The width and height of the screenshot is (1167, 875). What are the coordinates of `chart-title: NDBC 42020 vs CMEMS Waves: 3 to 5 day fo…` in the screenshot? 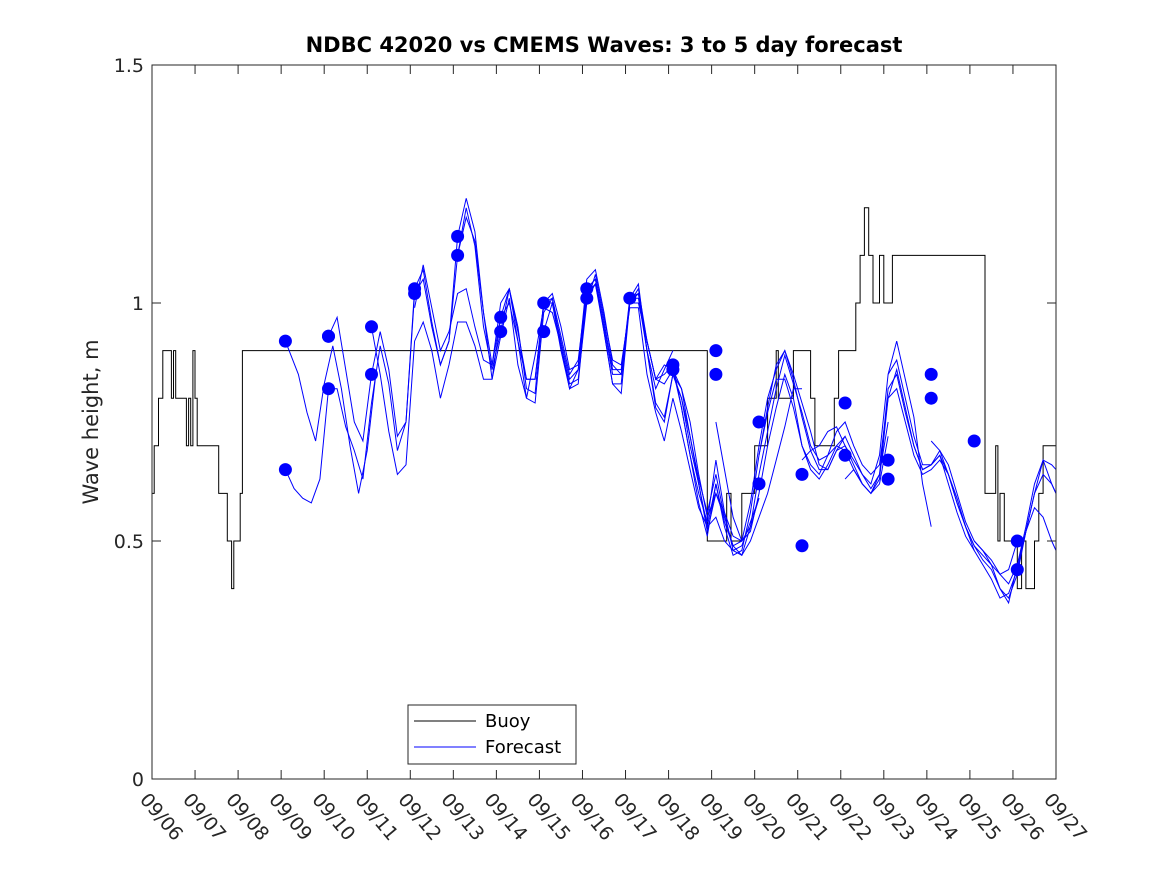 It's located at (604, 45).